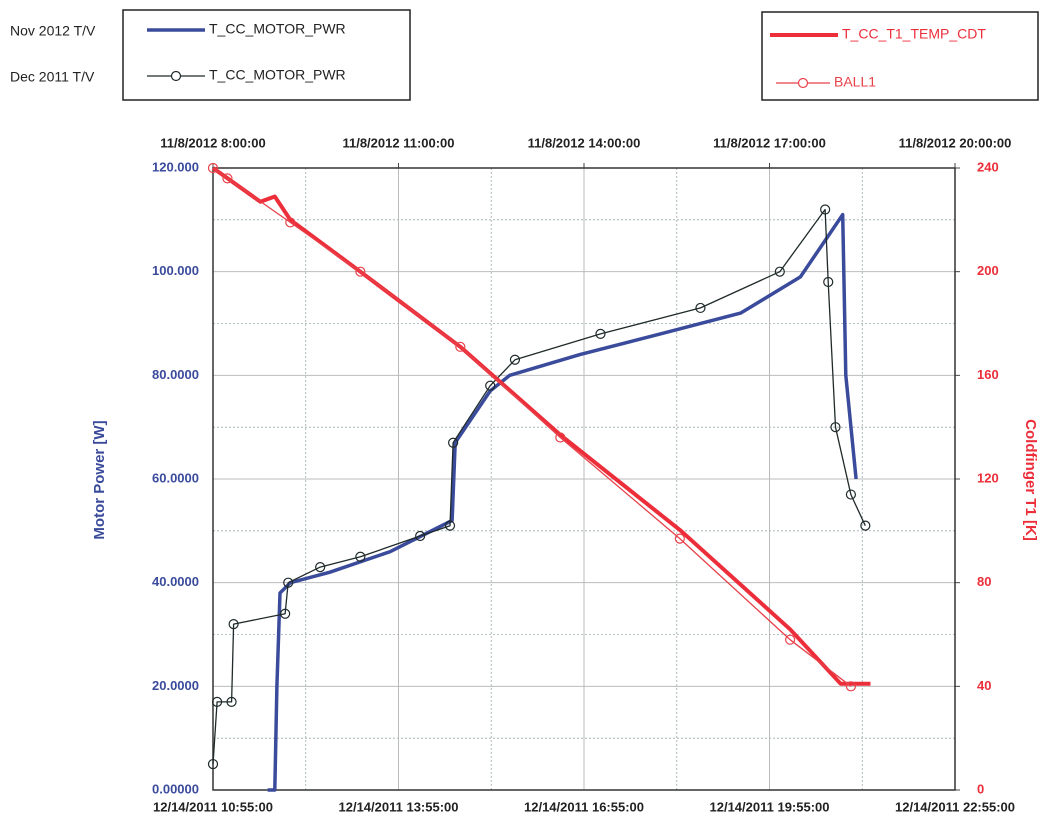  What do you see at coordinates (52, 77) in the screenshot?
I see `legend-group-label: Dec 2011 T/V` at bounding box center [52, 77].